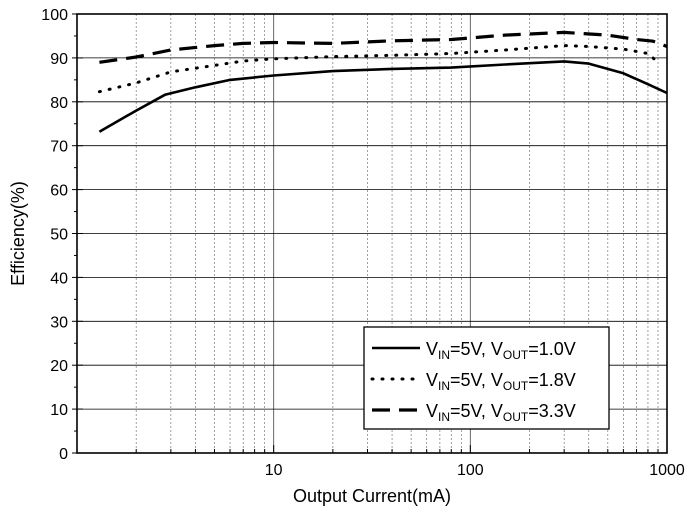 This screenshot has width=686, height=516. Describe the element at coordinates (54, 15) in the screenshot. I see `y-tick-label: 100` at that location.